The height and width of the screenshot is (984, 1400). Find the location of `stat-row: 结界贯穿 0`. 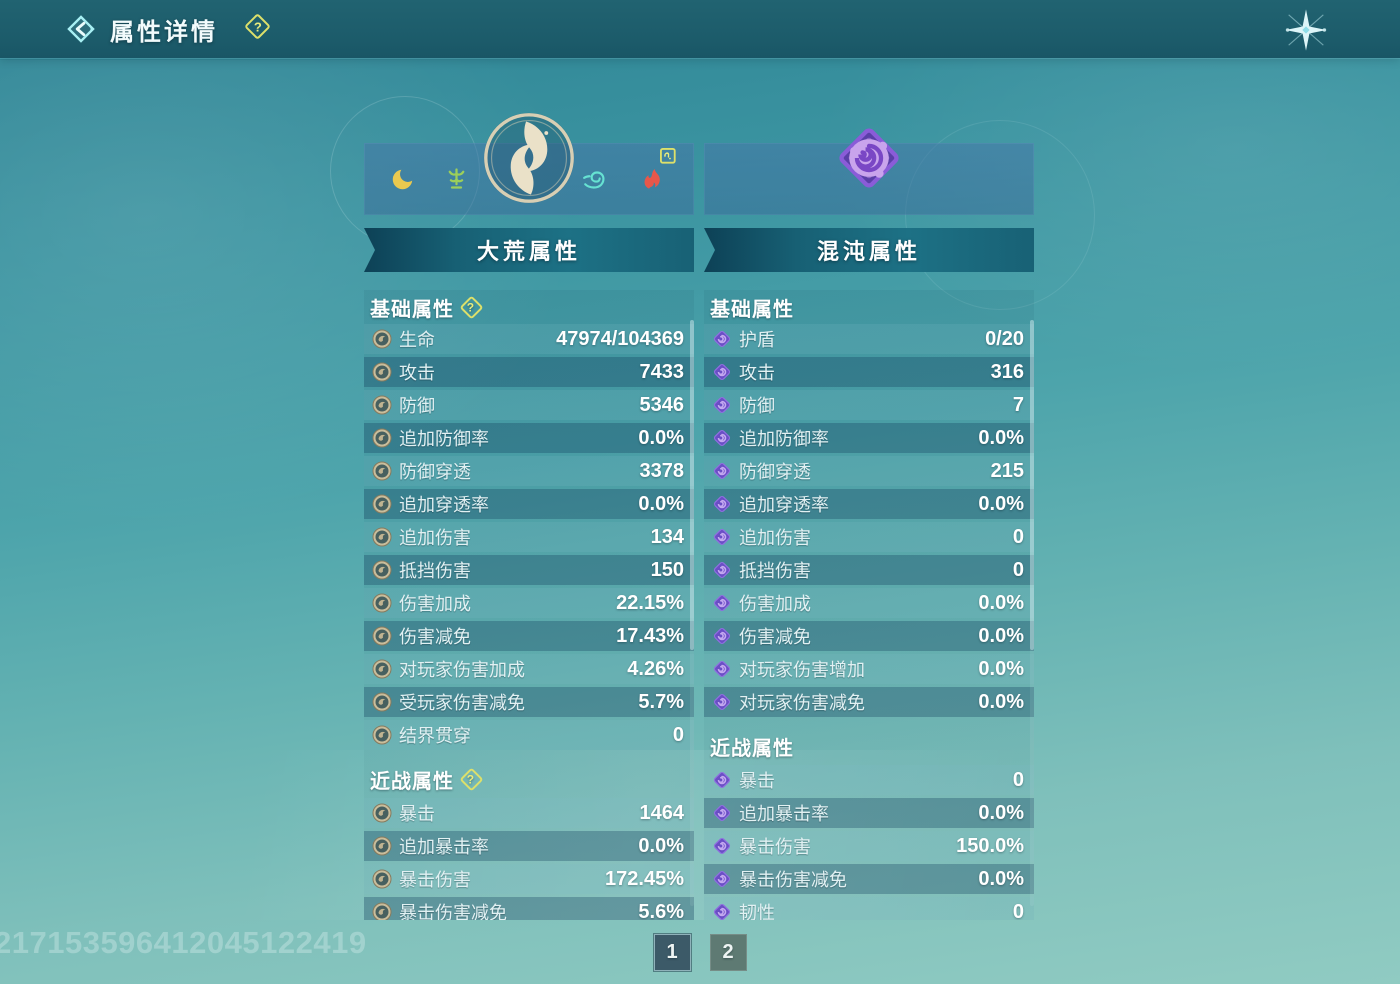

stat-row: 结界贯穿 0 is located at coordinates (529, 735).